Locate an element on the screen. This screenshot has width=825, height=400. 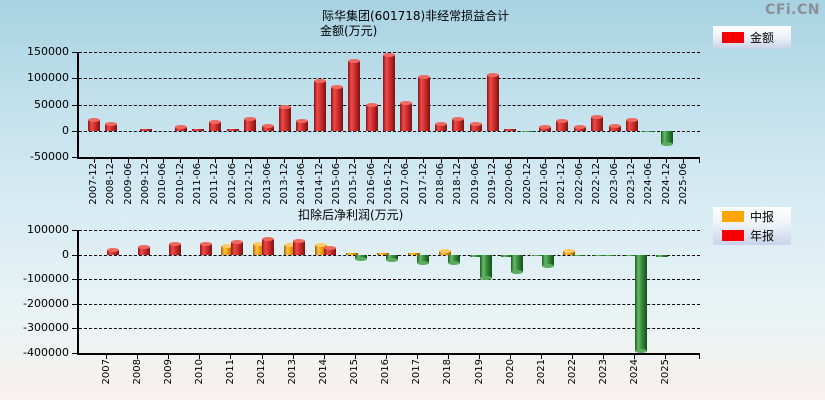
bar-2019-06-金额 is located at coordinates (475, 126).